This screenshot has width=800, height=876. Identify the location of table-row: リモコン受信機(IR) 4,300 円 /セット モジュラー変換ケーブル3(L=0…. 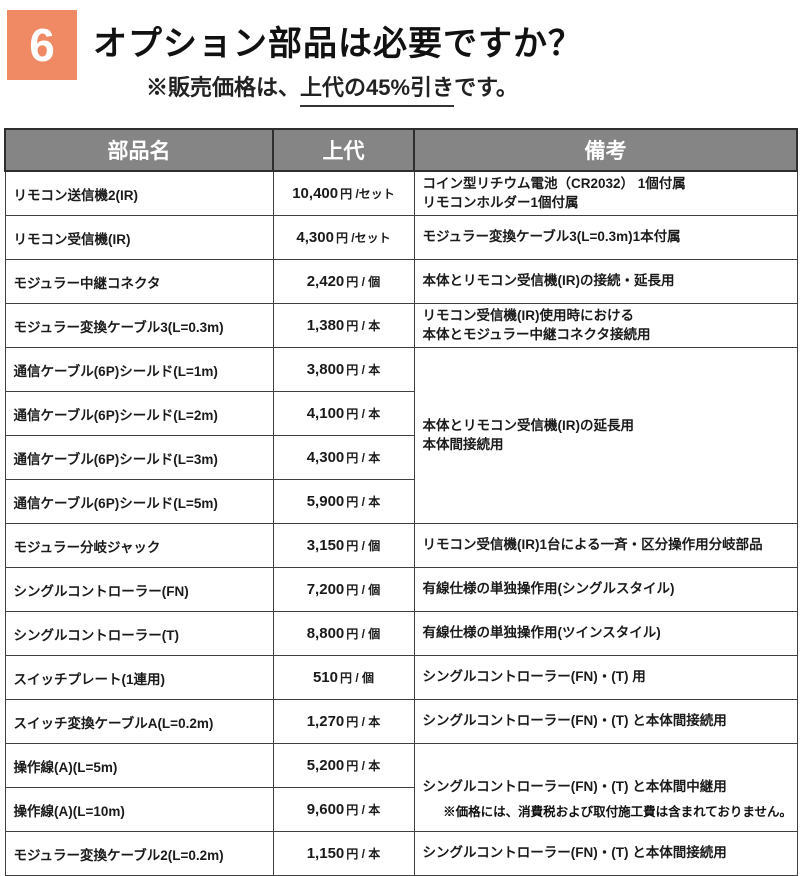
(401, 237).